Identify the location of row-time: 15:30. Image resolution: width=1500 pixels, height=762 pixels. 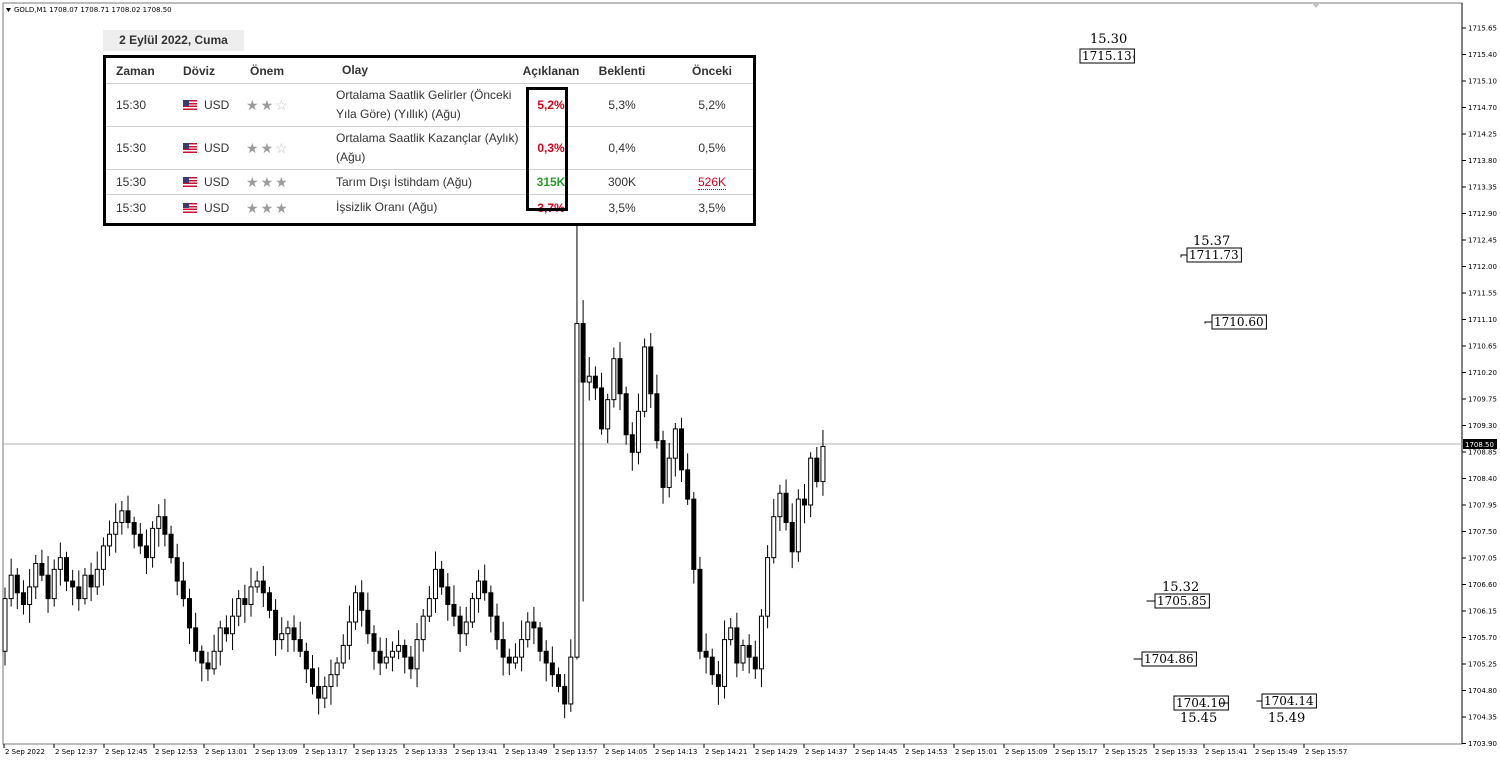
(131, 105).